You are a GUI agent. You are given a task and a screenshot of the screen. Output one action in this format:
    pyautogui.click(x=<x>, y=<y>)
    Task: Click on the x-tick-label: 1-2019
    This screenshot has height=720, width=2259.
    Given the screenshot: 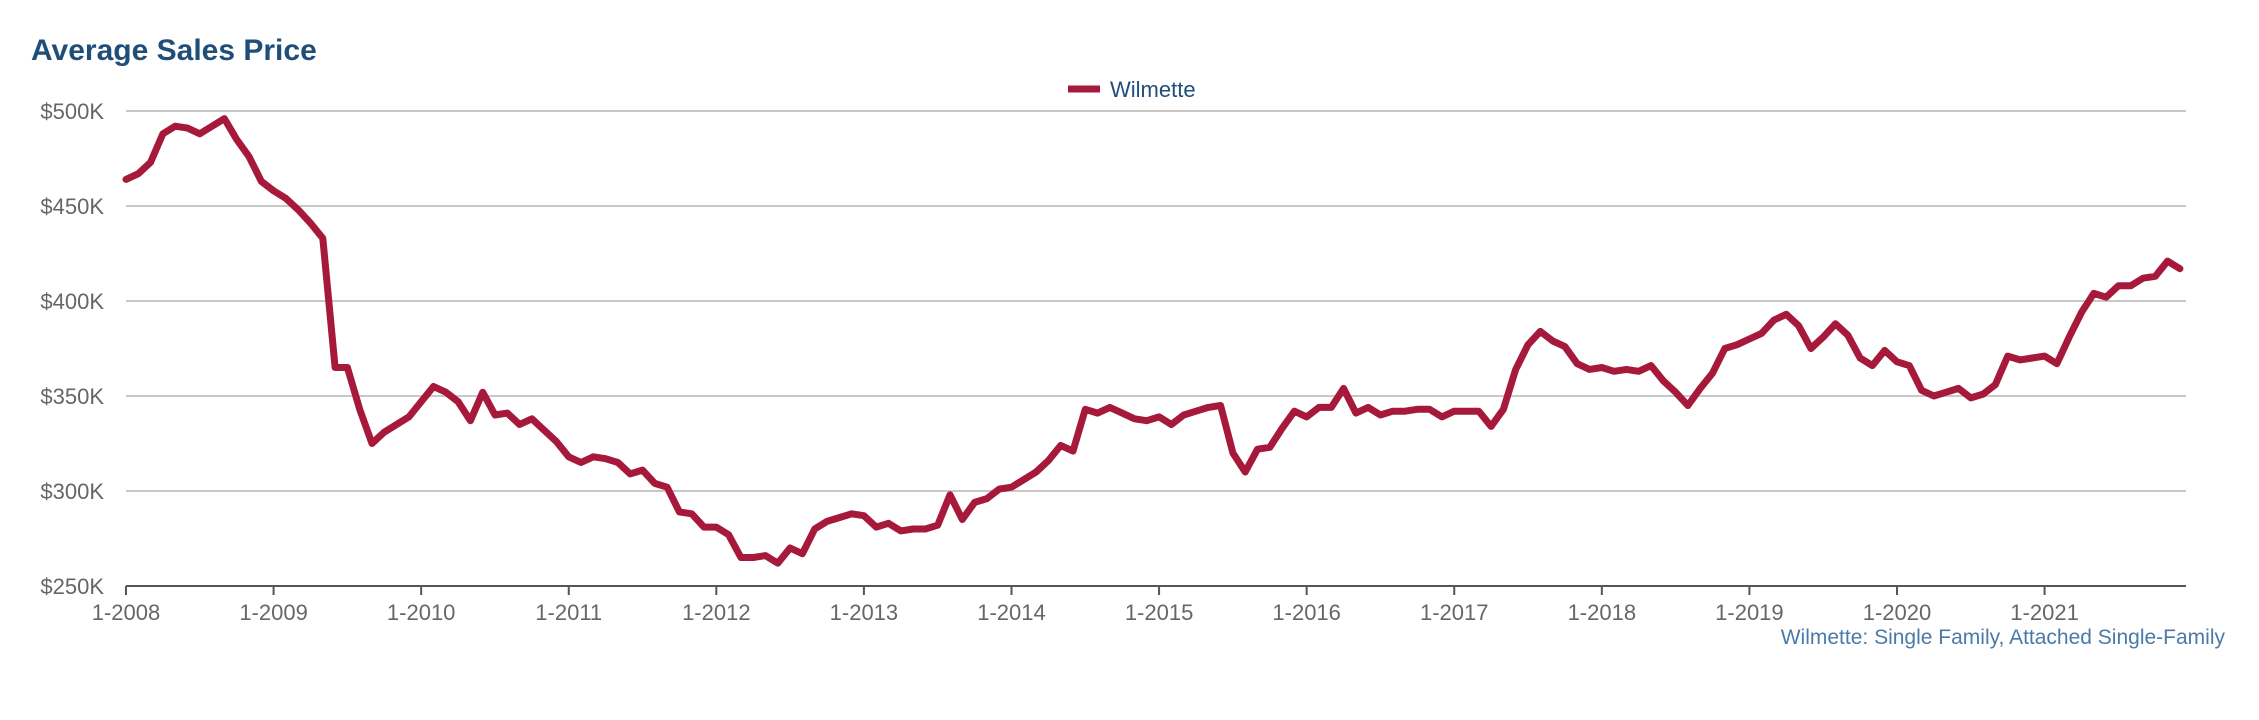 What is the action you would take?
    pyautogui.click(x=1749, y=612)
    